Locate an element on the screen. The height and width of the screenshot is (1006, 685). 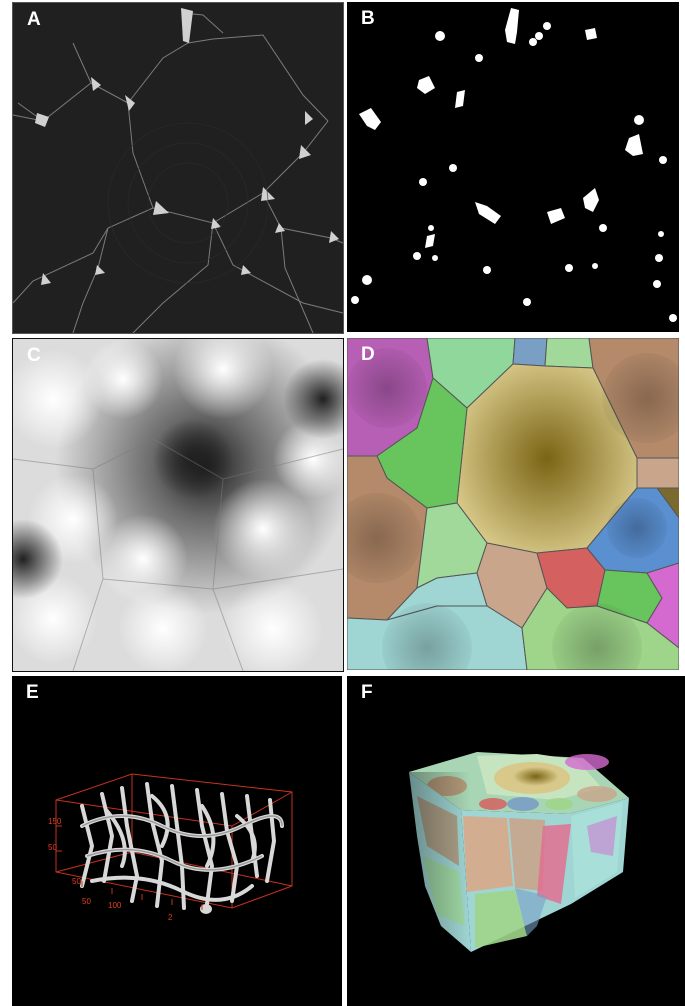
axis-label-e-5: 100 is located at coordinates (115, 905).